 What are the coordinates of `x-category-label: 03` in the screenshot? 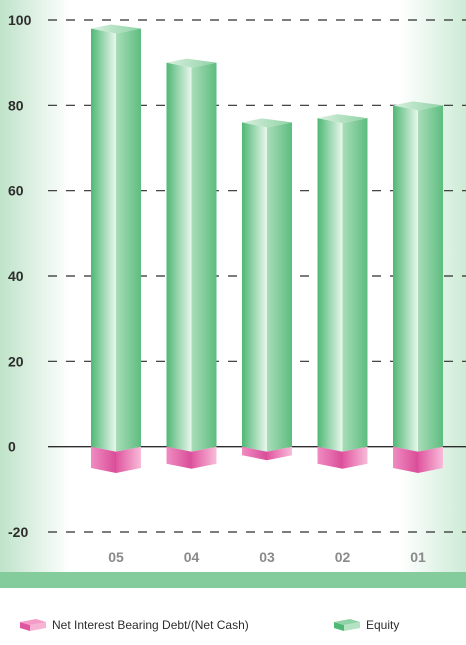 It's located at (267, 557).